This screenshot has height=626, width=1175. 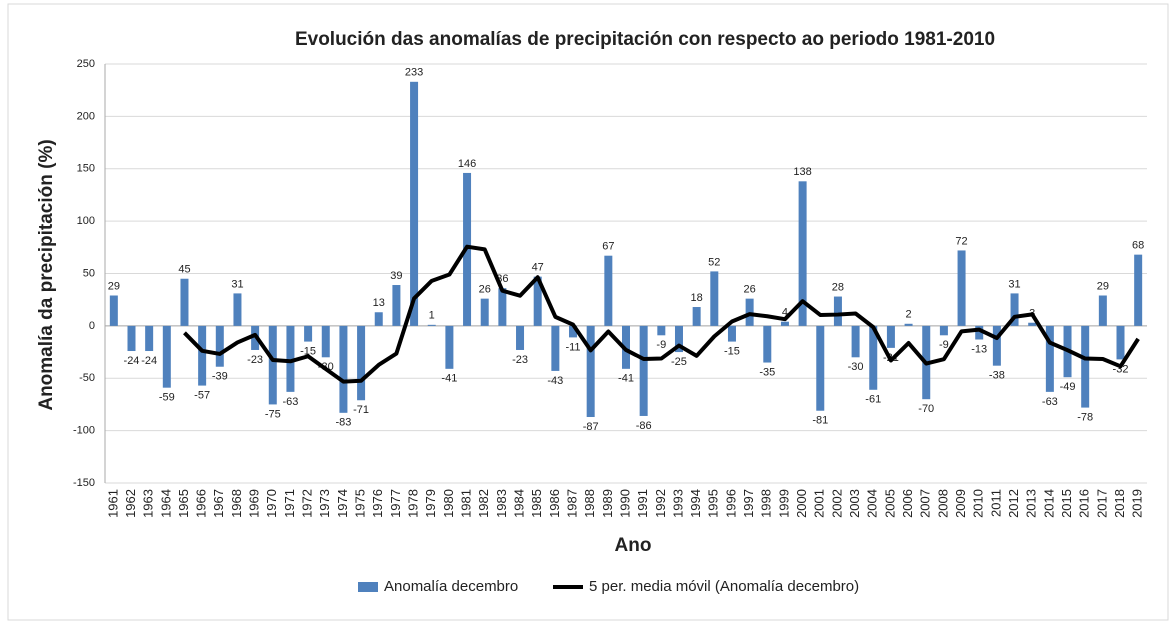 I want to click on value-label: 26, so click(x=750, y=290).